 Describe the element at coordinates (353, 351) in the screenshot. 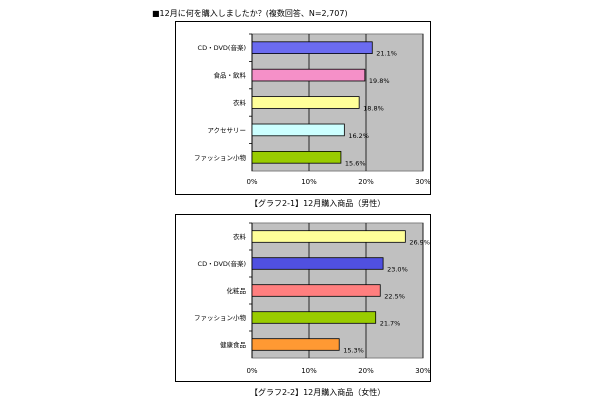

I see `chart-2-value-label: 15.3%` at that location.